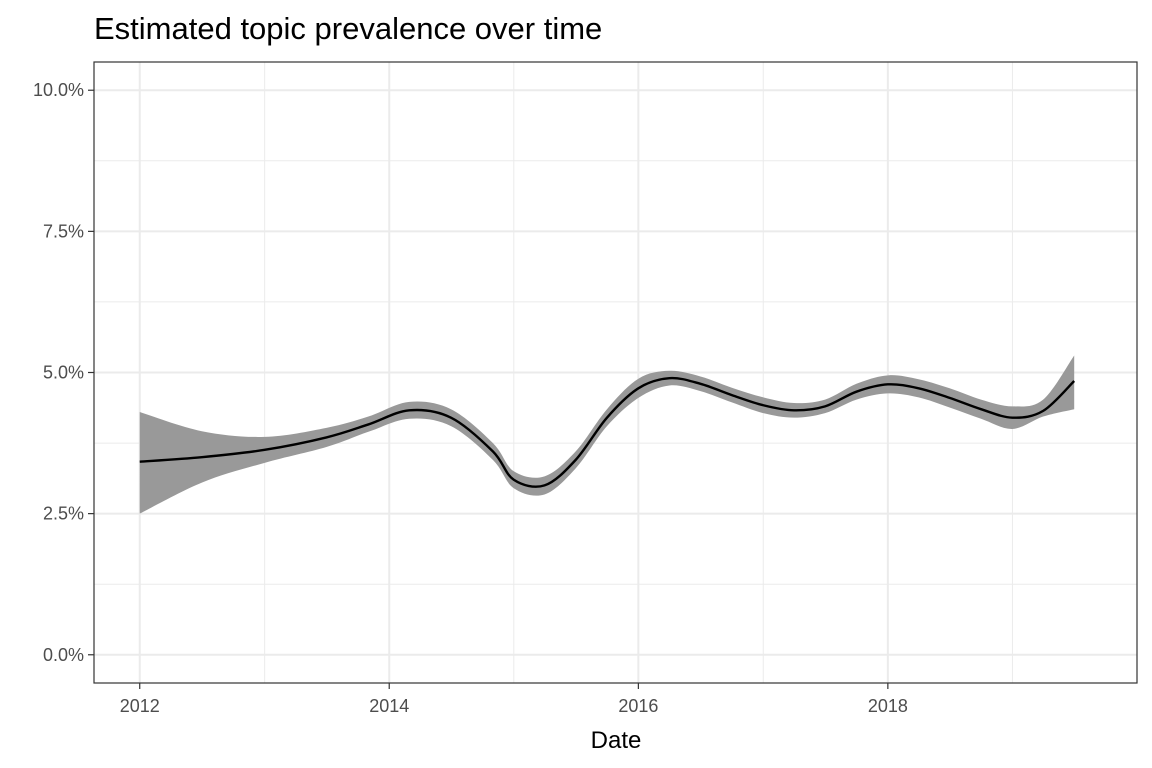 This screenshot has height=768, width=1152. I want to click on x-tick-label: 2018, so click(888, 706).